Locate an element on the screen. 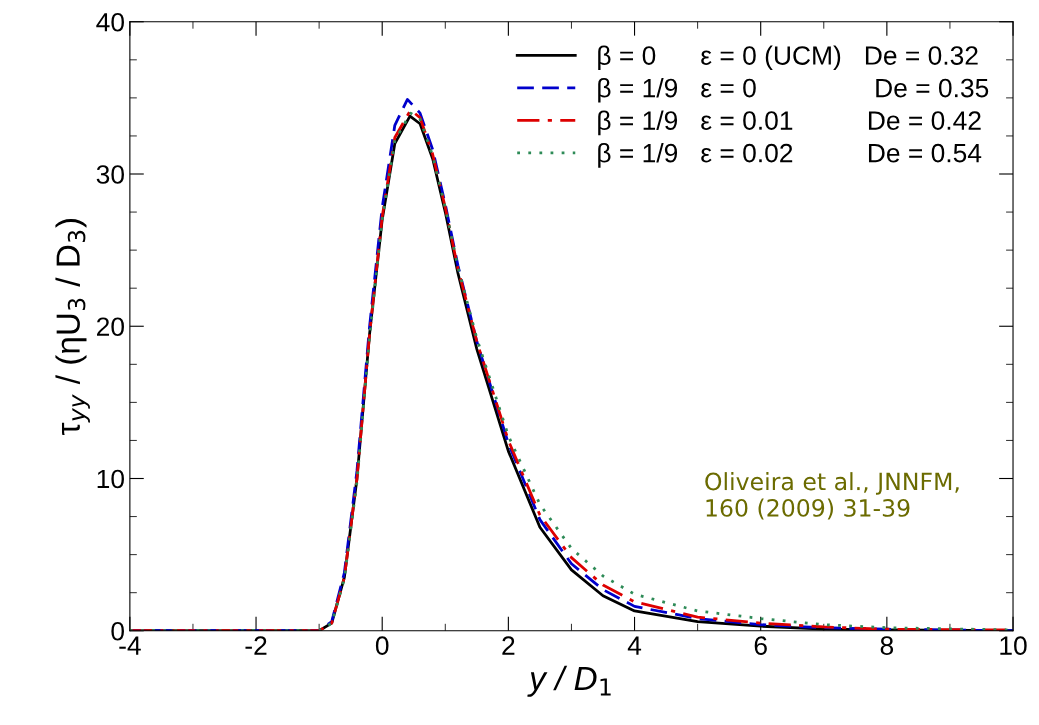 Image resolution: width=1039 pixels, height=725 pixels. x-tick-label: 10 is located at coordinates (1013, 645).